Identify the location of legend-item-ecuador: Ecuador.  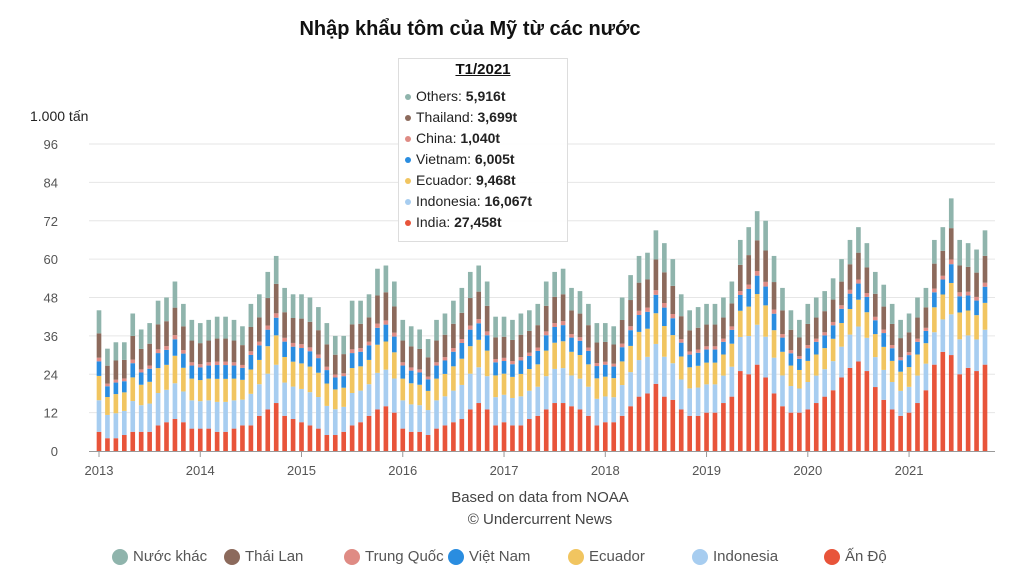
(606, 557).